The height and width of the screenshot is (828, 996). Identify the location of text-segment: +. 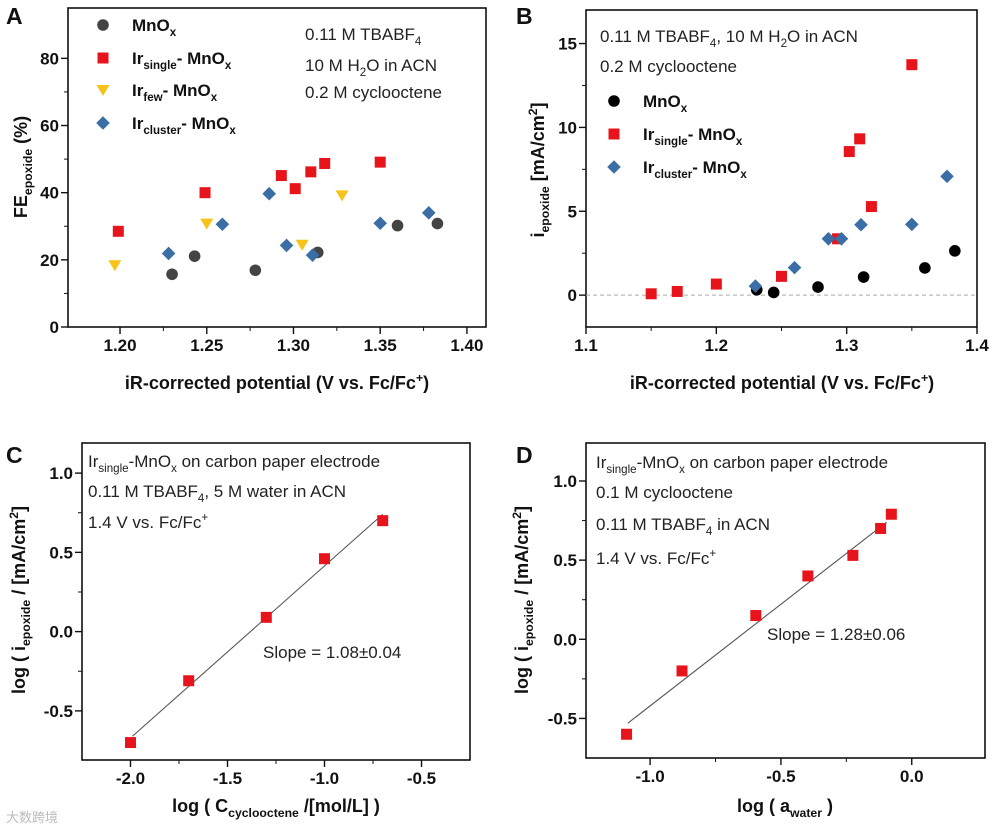
(419, 378).